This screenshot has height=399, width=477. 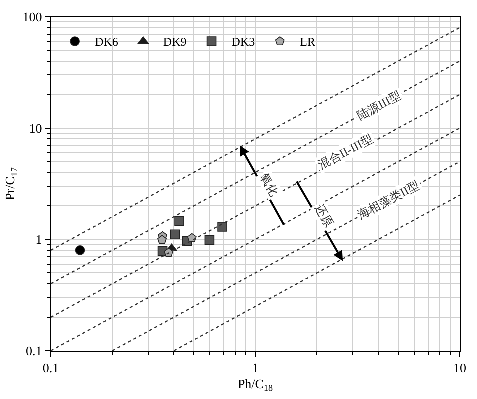 What do you see at coordinates (324, 216) in the screenshot?
I see `annotation: 还原` at bounding box center [324, 216].